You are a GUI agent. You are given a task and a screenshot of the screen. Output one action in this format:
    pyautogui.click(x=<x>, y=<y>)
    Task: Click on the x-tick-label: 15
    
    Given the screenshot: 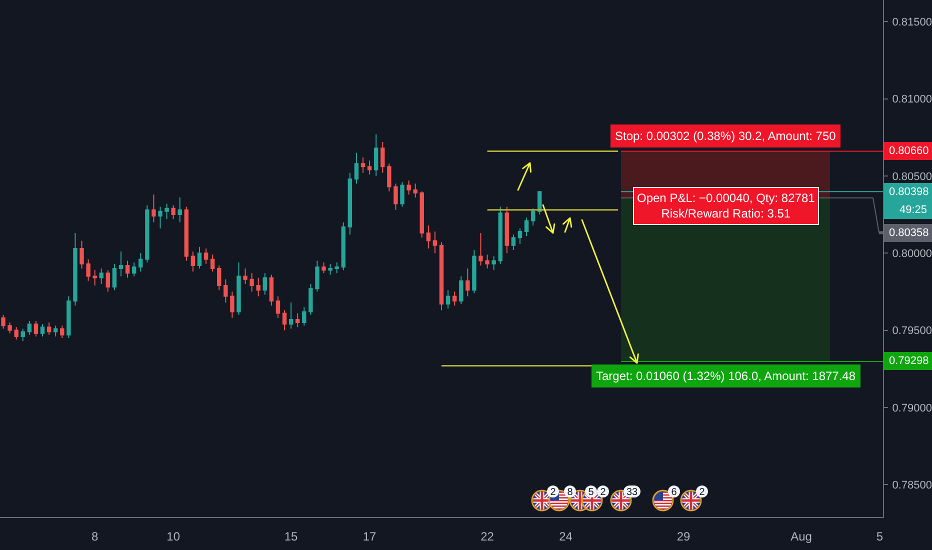 What is the action you would take?
    pyautogui.click(x=291, y=536)
    